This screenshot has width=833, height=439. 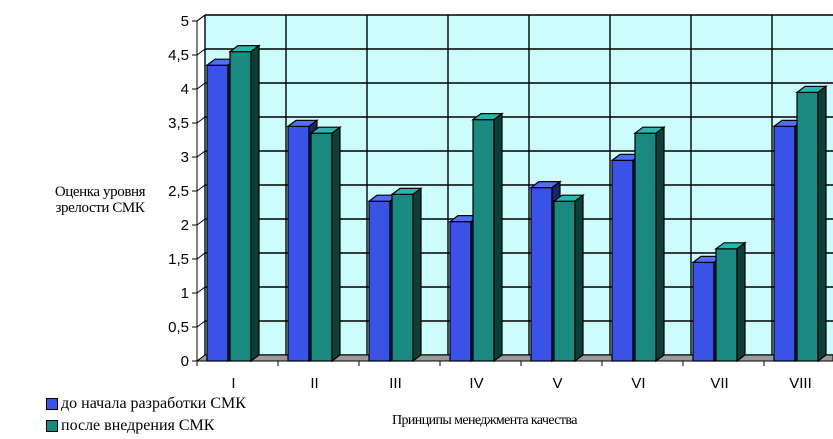 I want to click on y-tick-label: 3, so click(x=185, y=157).